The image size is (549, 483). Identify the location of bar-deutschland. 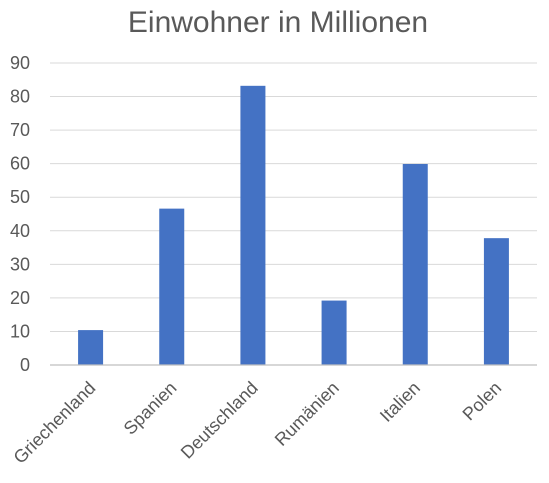
(253, 225).